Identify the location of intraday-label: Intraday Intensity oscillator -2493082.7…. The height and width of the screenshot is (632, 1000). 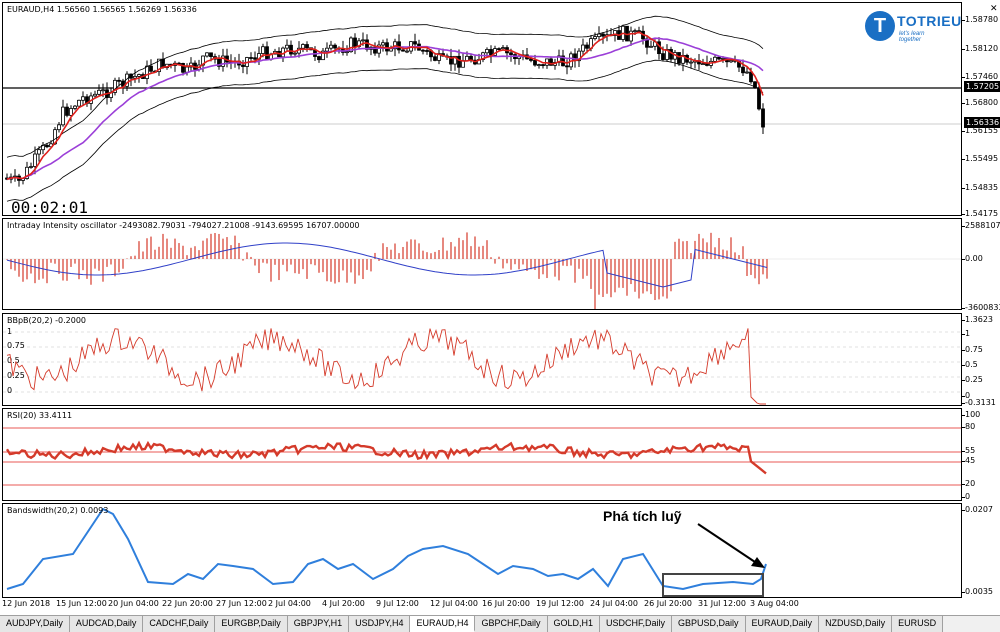
(183, 225).